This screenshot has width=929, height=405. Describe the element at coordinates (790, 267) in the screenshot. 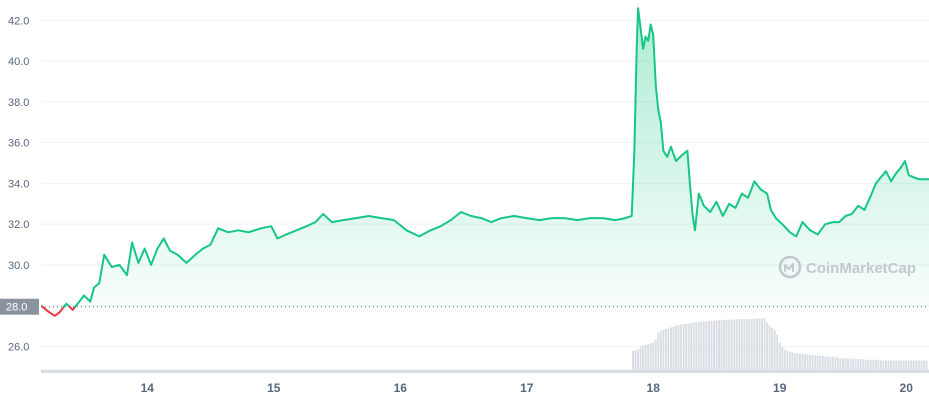

I see `coinmarketcap-logo-icon` at that location.